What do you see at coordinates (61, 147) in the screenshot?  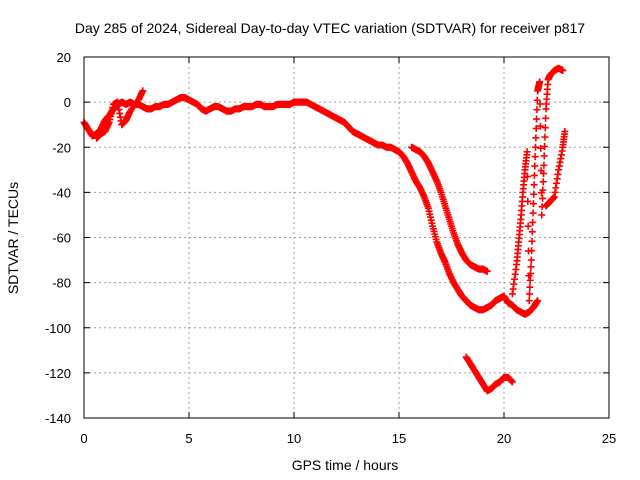 I see `y-tick-label: -20` at bounding box center [61, 147].